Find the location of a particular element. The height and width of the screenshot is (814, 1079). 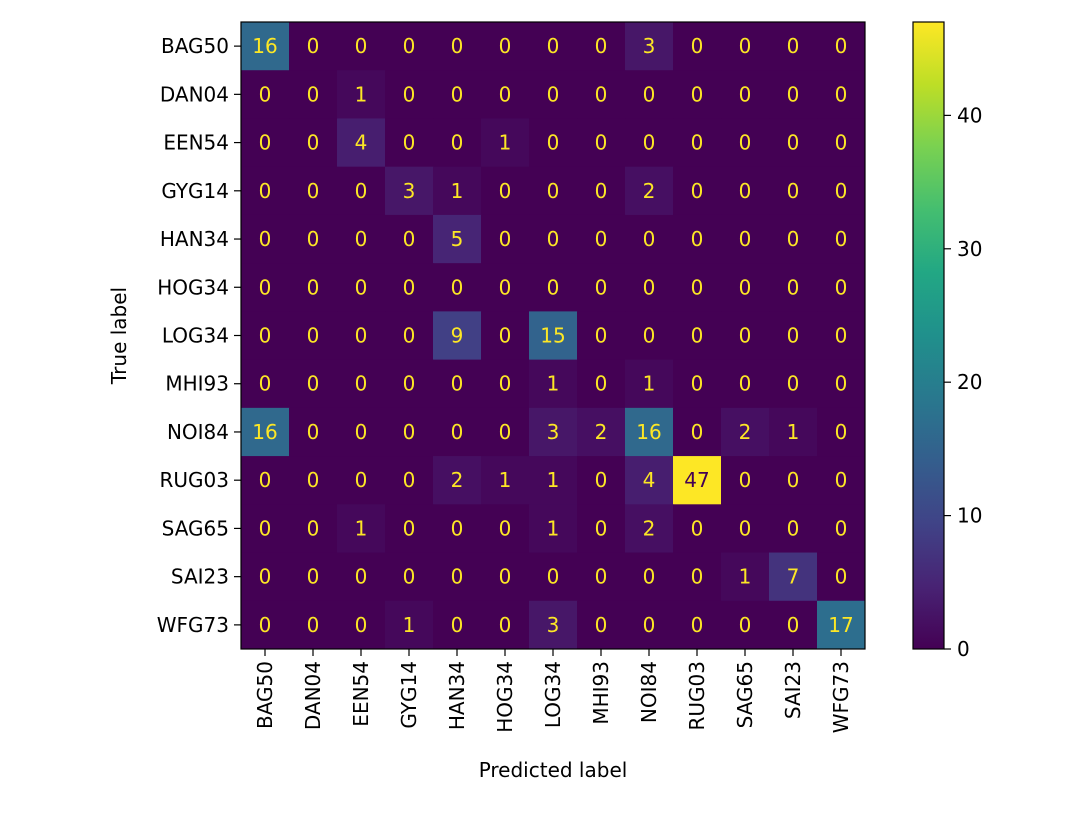

cell-value-label: 7 is located at coordinates (793, 577).